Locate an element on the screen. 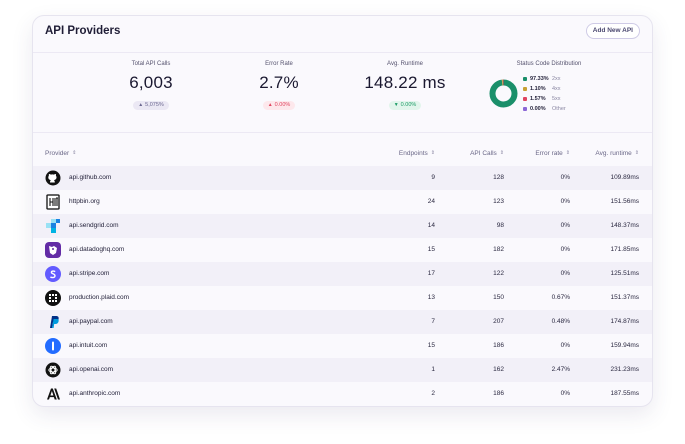  table-row: api.anthropic.com 2 186 0% 187.55ms is located at coordinates (342, 394).